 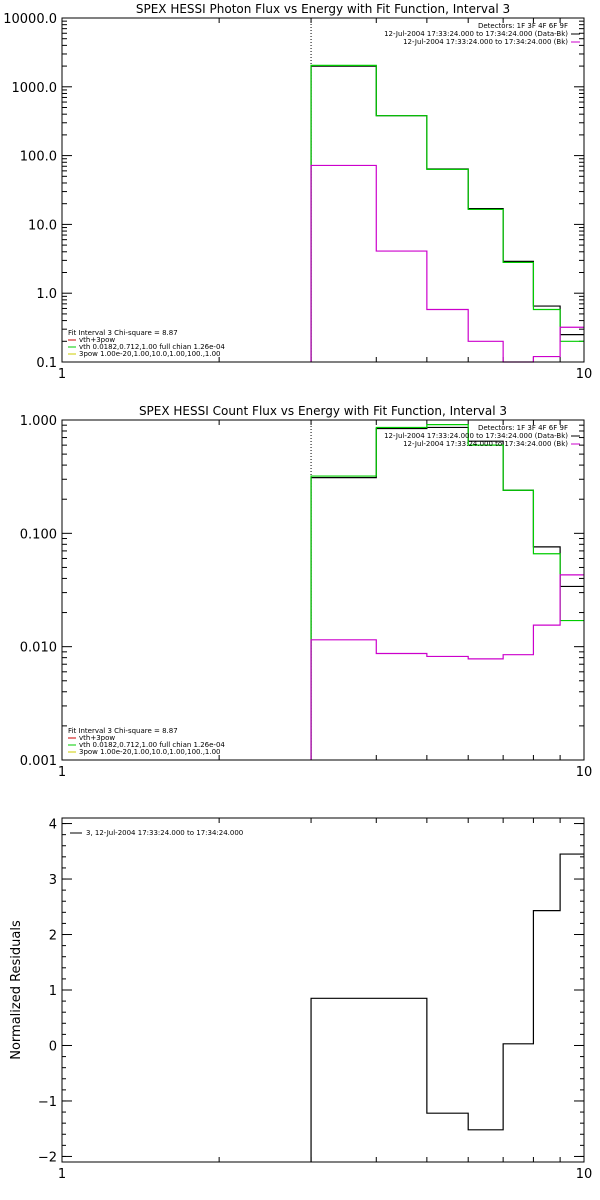 What do you see at coordinates (53, 825) in the screenshot?
I see `y-tick-label: 4` at bounding box center [53, 825].